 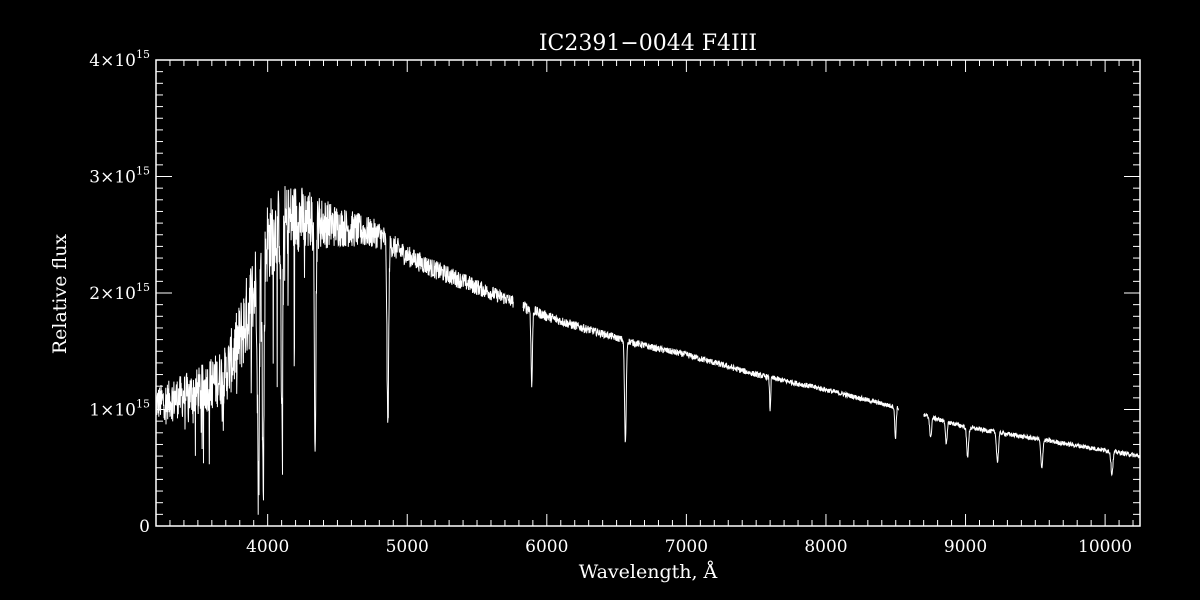 What do you see at coordinates (686, 547) in the screenshot?
I see `x-tick-label: 7000` at bounding box center [686, 547].